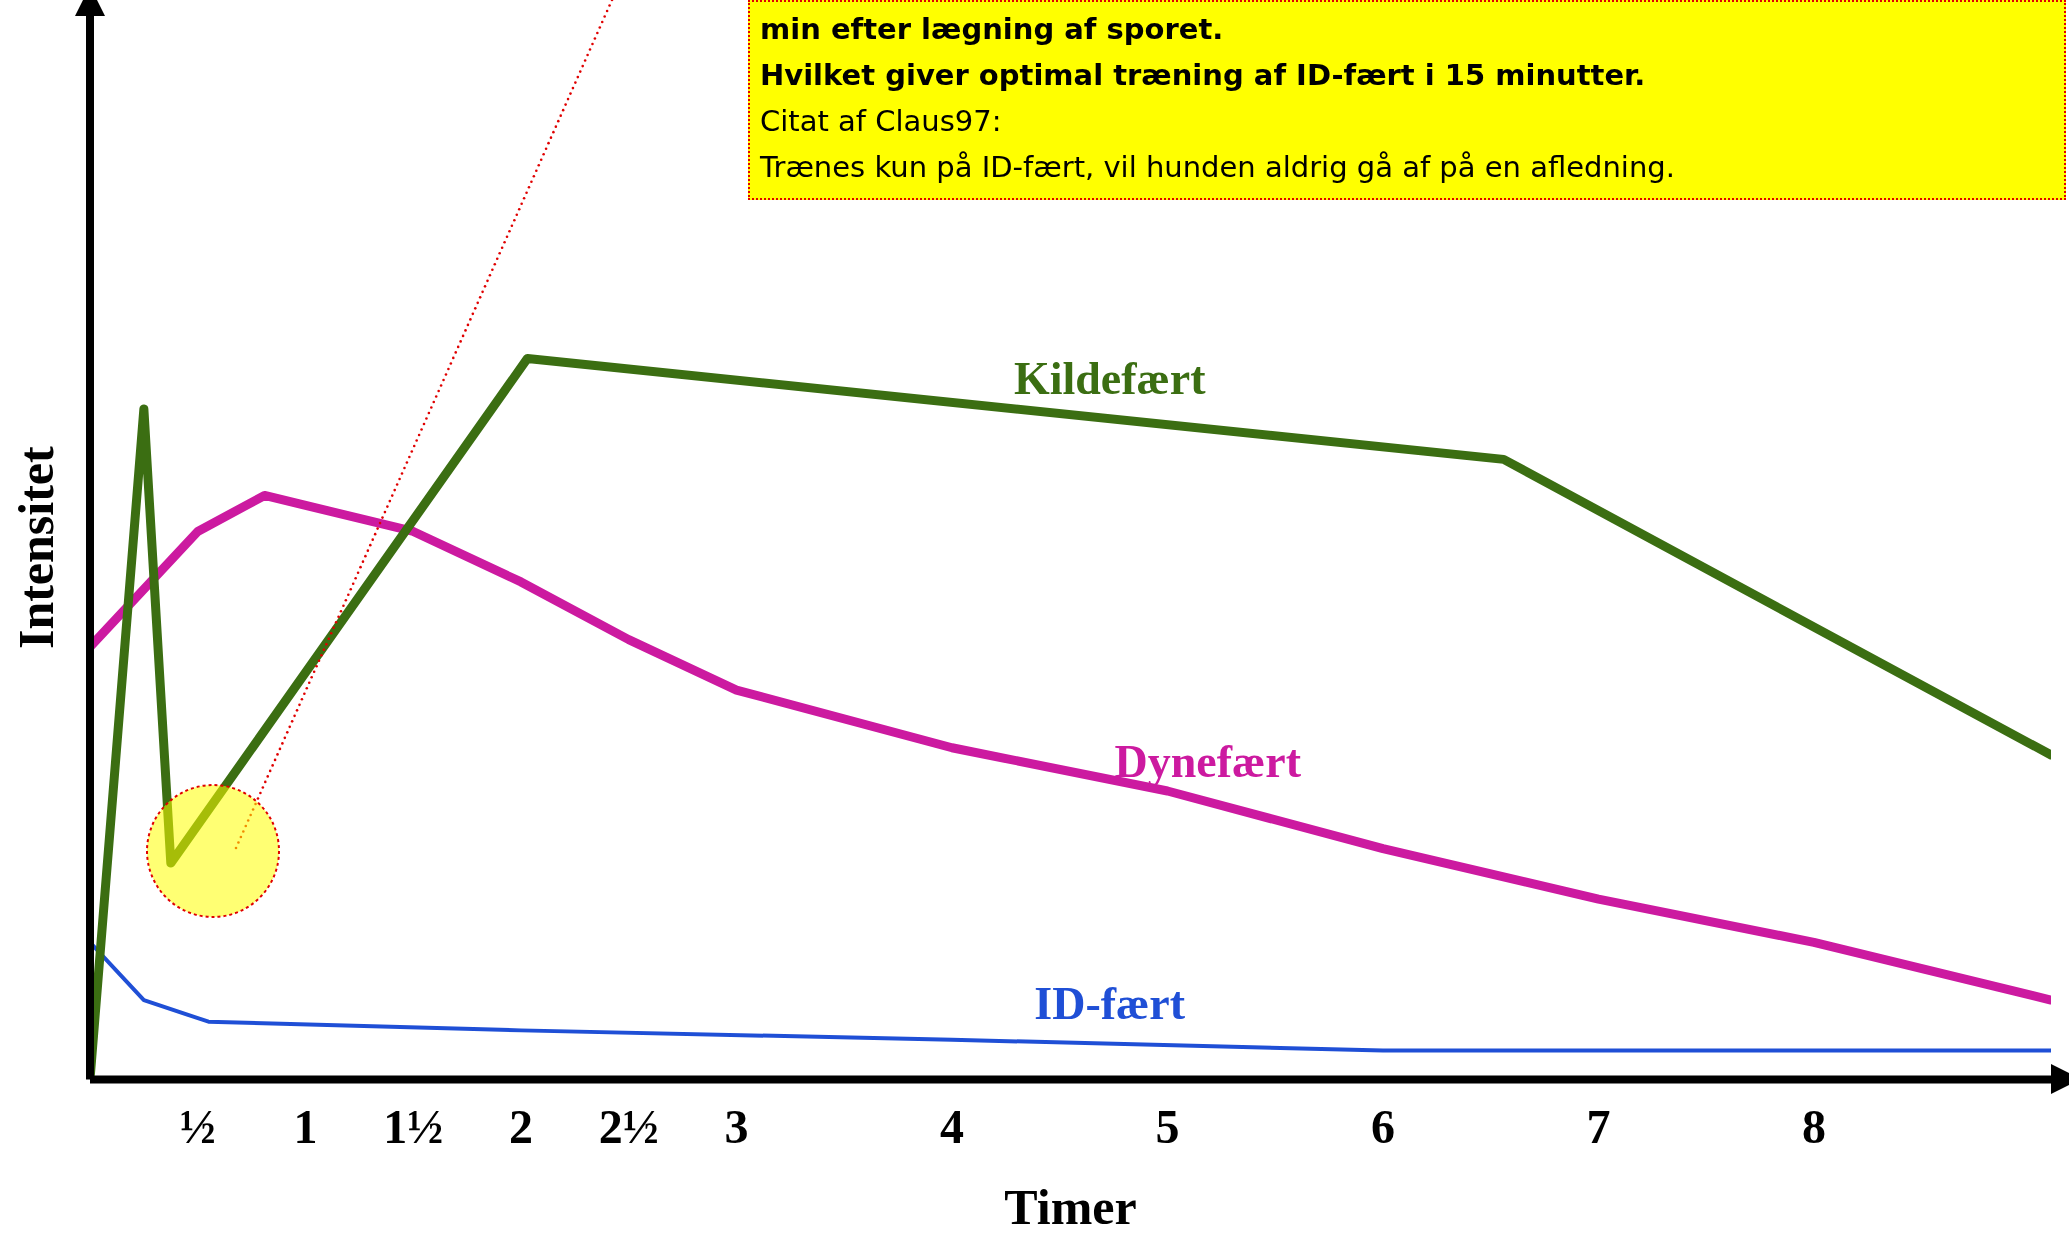  I want to click on x-tick-label: 8, so click(1813, 1126).